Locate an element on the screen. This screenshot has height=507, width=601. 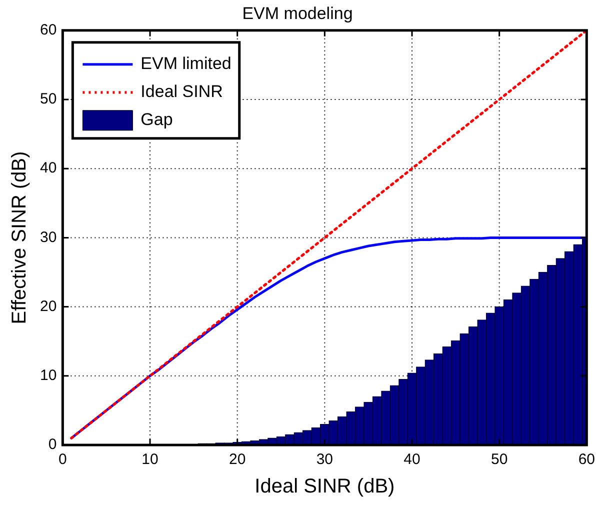
legend-label: EVM limited is located at coordinates (186, 64).